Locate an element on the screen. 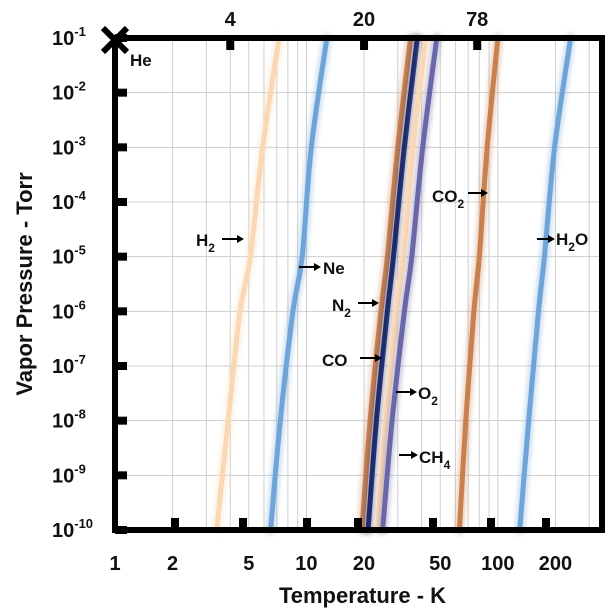 This screenshot has height=613, width=610. curve-ch4 is located at coordinates (410, 284).